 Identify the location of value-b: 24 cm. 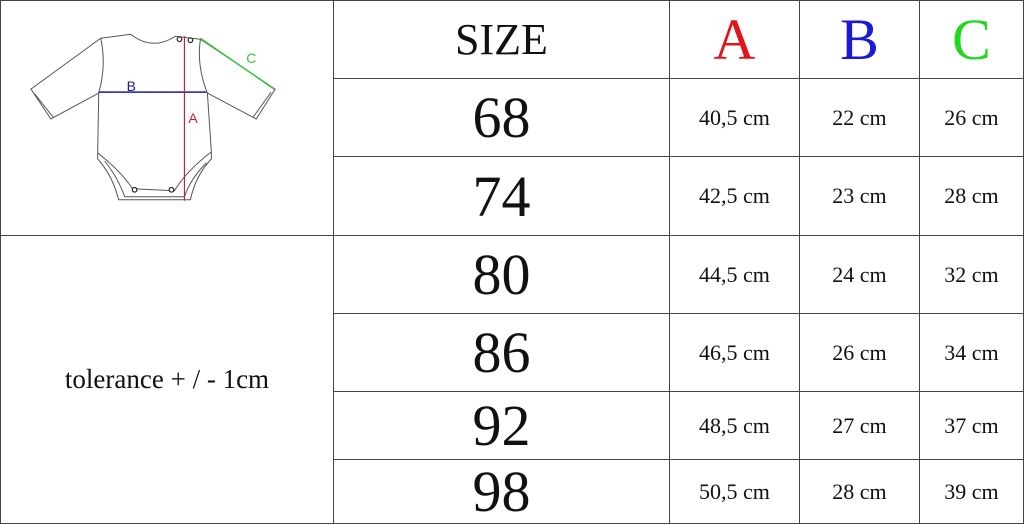
(860, 275).